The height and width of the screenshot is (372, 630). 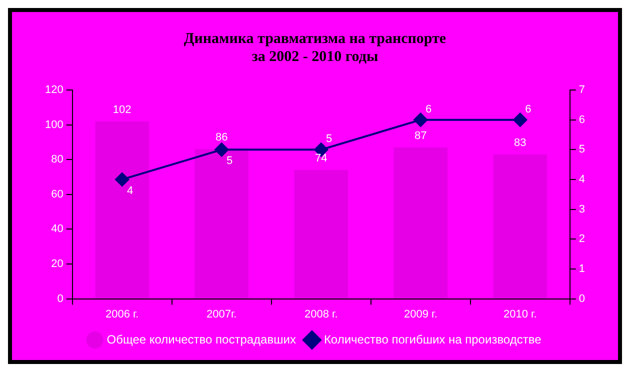 What do you see at coordinates (582, 120) in the screenshot?
I see `y2-tick-label: 6` at bounding box center [582, 120].